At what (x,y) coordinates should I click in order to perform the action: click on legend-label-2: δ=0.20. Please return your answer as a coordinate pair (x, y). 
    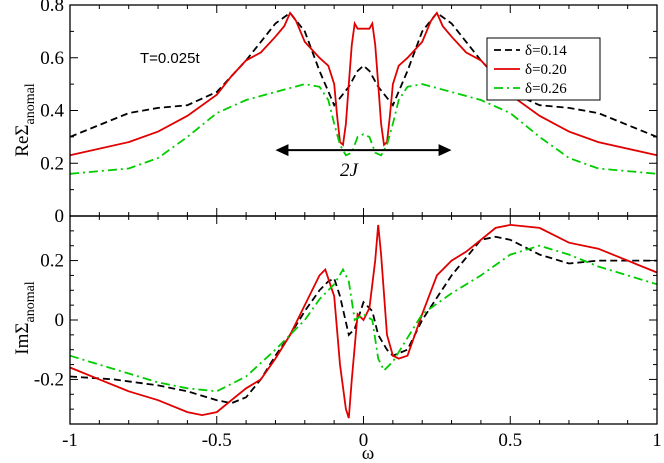
    Looking at the image, I should click on (546, 70).